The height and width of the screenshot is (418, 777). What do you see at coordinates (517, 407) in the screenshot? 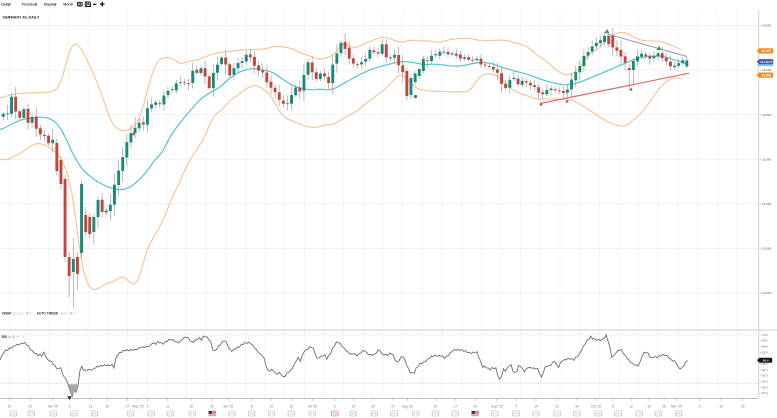
I see `svg-text: 7` at bounding box center [517, 407].